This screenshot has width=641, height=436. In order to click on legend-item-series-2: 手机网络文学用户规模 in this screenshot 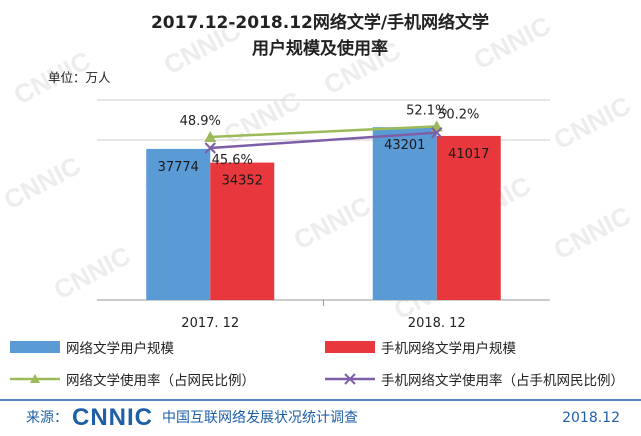, I will do `click(420, 348)`.